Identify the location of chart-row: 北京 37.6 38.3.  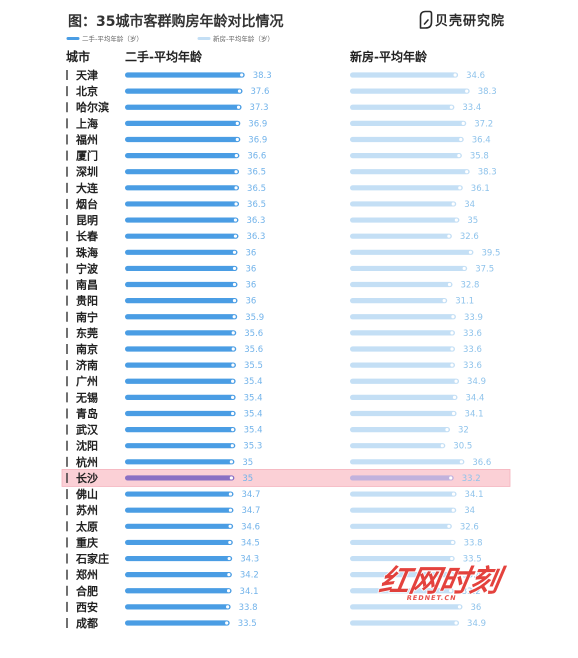
(281, 91).